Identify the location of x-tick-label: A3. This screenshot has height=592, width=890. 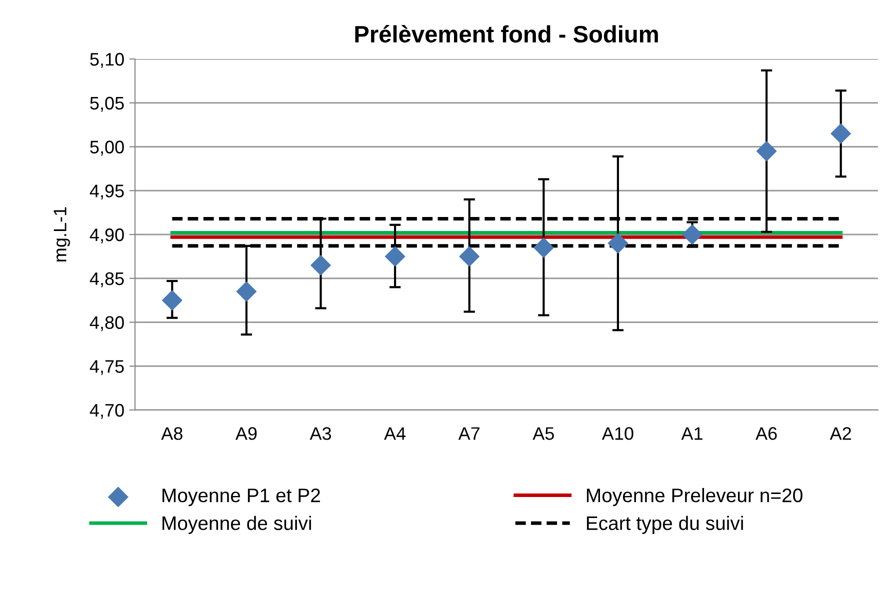
(320, 433).